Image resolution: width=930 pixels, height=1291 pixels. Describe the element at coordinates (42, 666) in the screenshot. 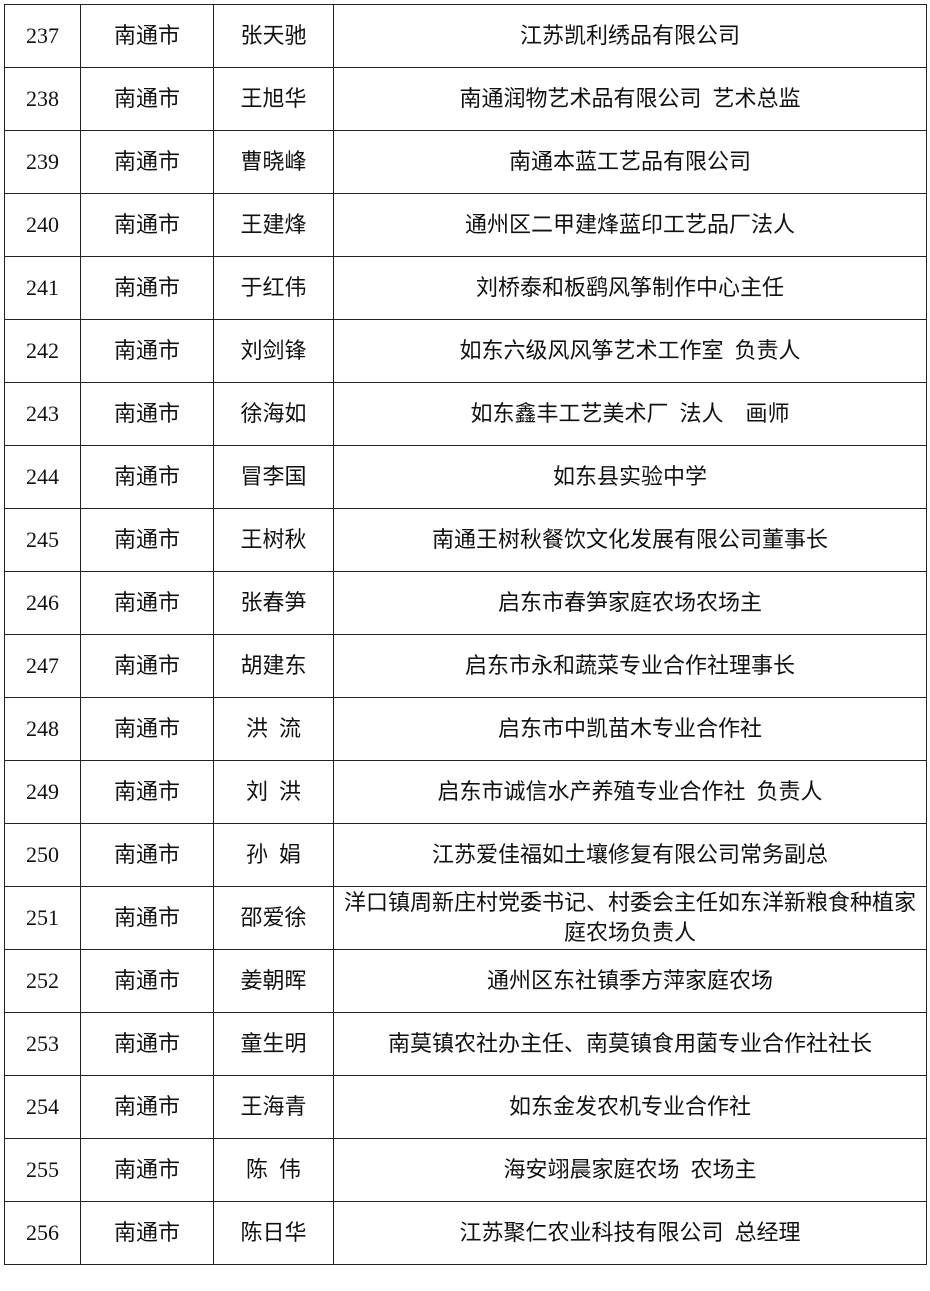

I see `row-number: 247` at that location.